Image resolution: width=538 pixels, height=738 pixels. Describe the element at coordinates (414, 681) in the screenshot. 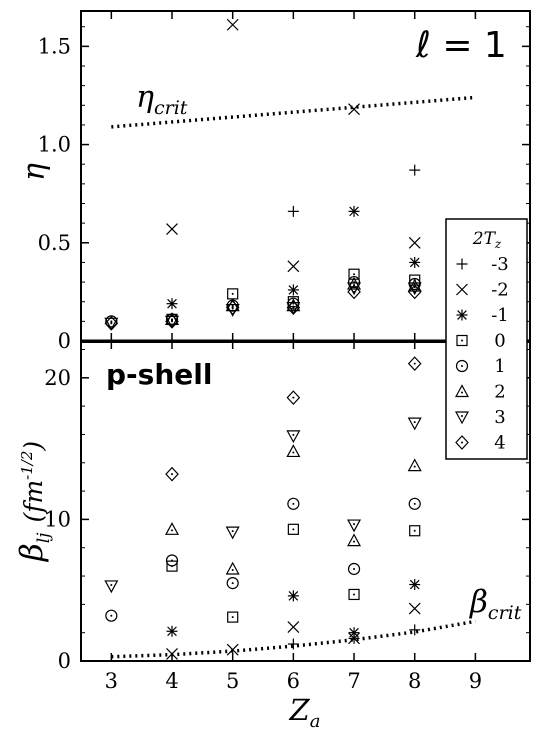

I see `x-tick-label: 8` at that location.